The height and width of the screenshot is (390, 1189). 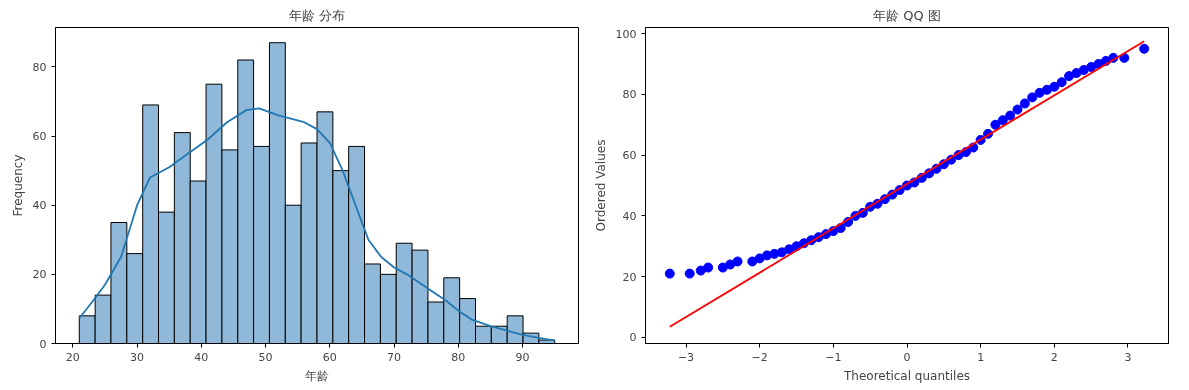 I want to click on x-tick-label: −1, so click(x=833, y=357).